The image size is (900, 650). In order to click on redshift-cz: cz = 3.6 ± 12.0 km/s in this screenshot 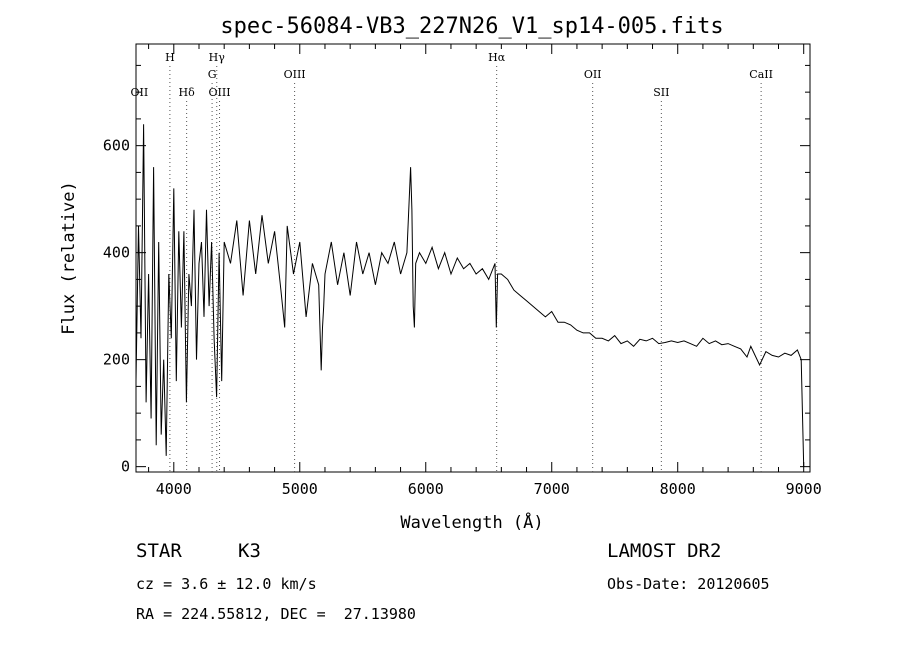, I will do `click(226, 584)`.